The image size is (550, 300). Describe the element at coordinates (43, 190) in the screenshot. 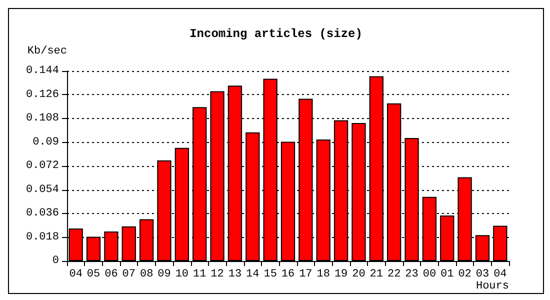

I see `y-tick-label: 0.054` at that location.